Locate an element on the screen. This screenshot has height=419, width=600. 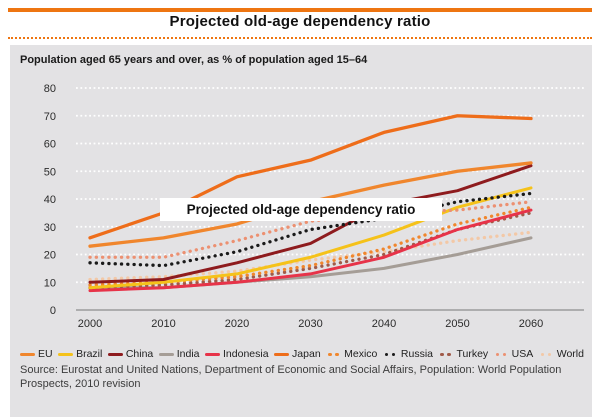
legend-label: EU is located at coordinates (45, 354).